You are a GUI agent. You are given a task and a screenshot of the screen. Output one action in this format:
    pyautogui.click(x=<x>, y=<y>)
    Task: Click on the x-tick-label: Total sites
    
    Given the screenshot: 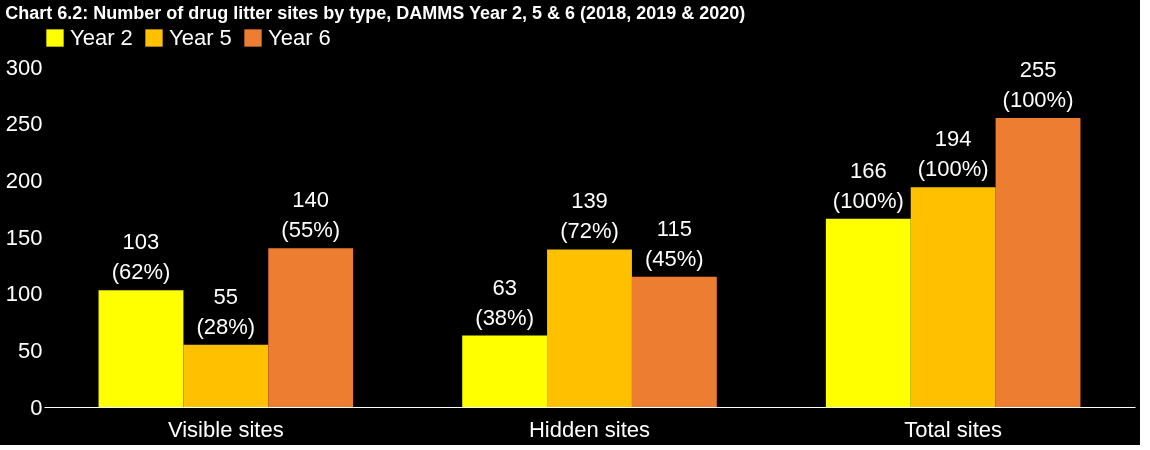 What is the action you would take?
    pyautogui.click(x=953, y=429)
    